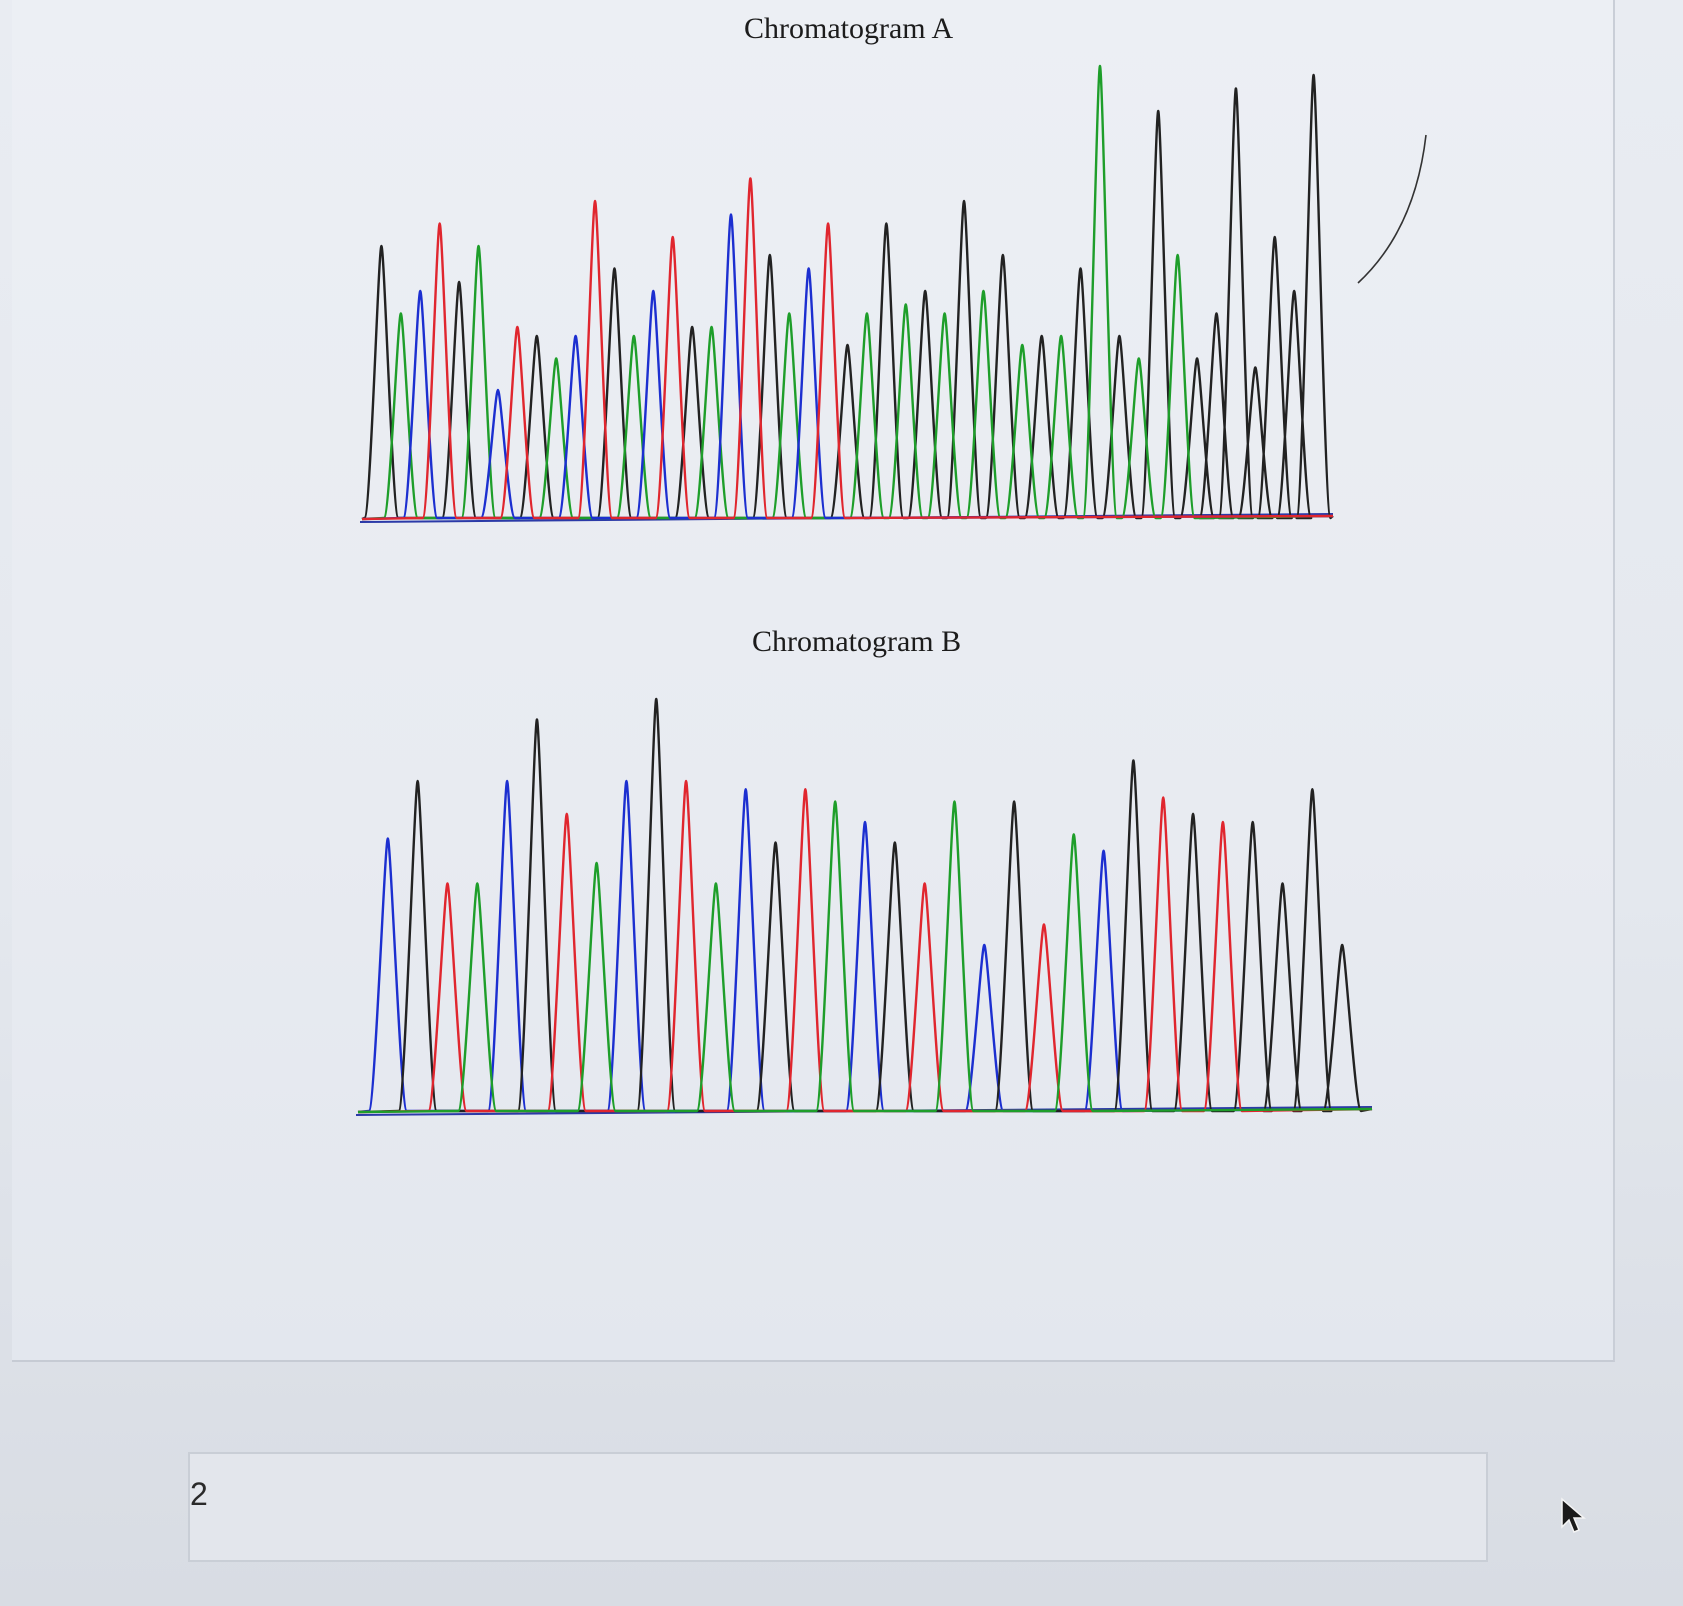 The height and width of the screenshot is (1606, 1683). Describe the element at coordinates (838, 1507) in the screenshot. I see `answer-input: 2` at that location.